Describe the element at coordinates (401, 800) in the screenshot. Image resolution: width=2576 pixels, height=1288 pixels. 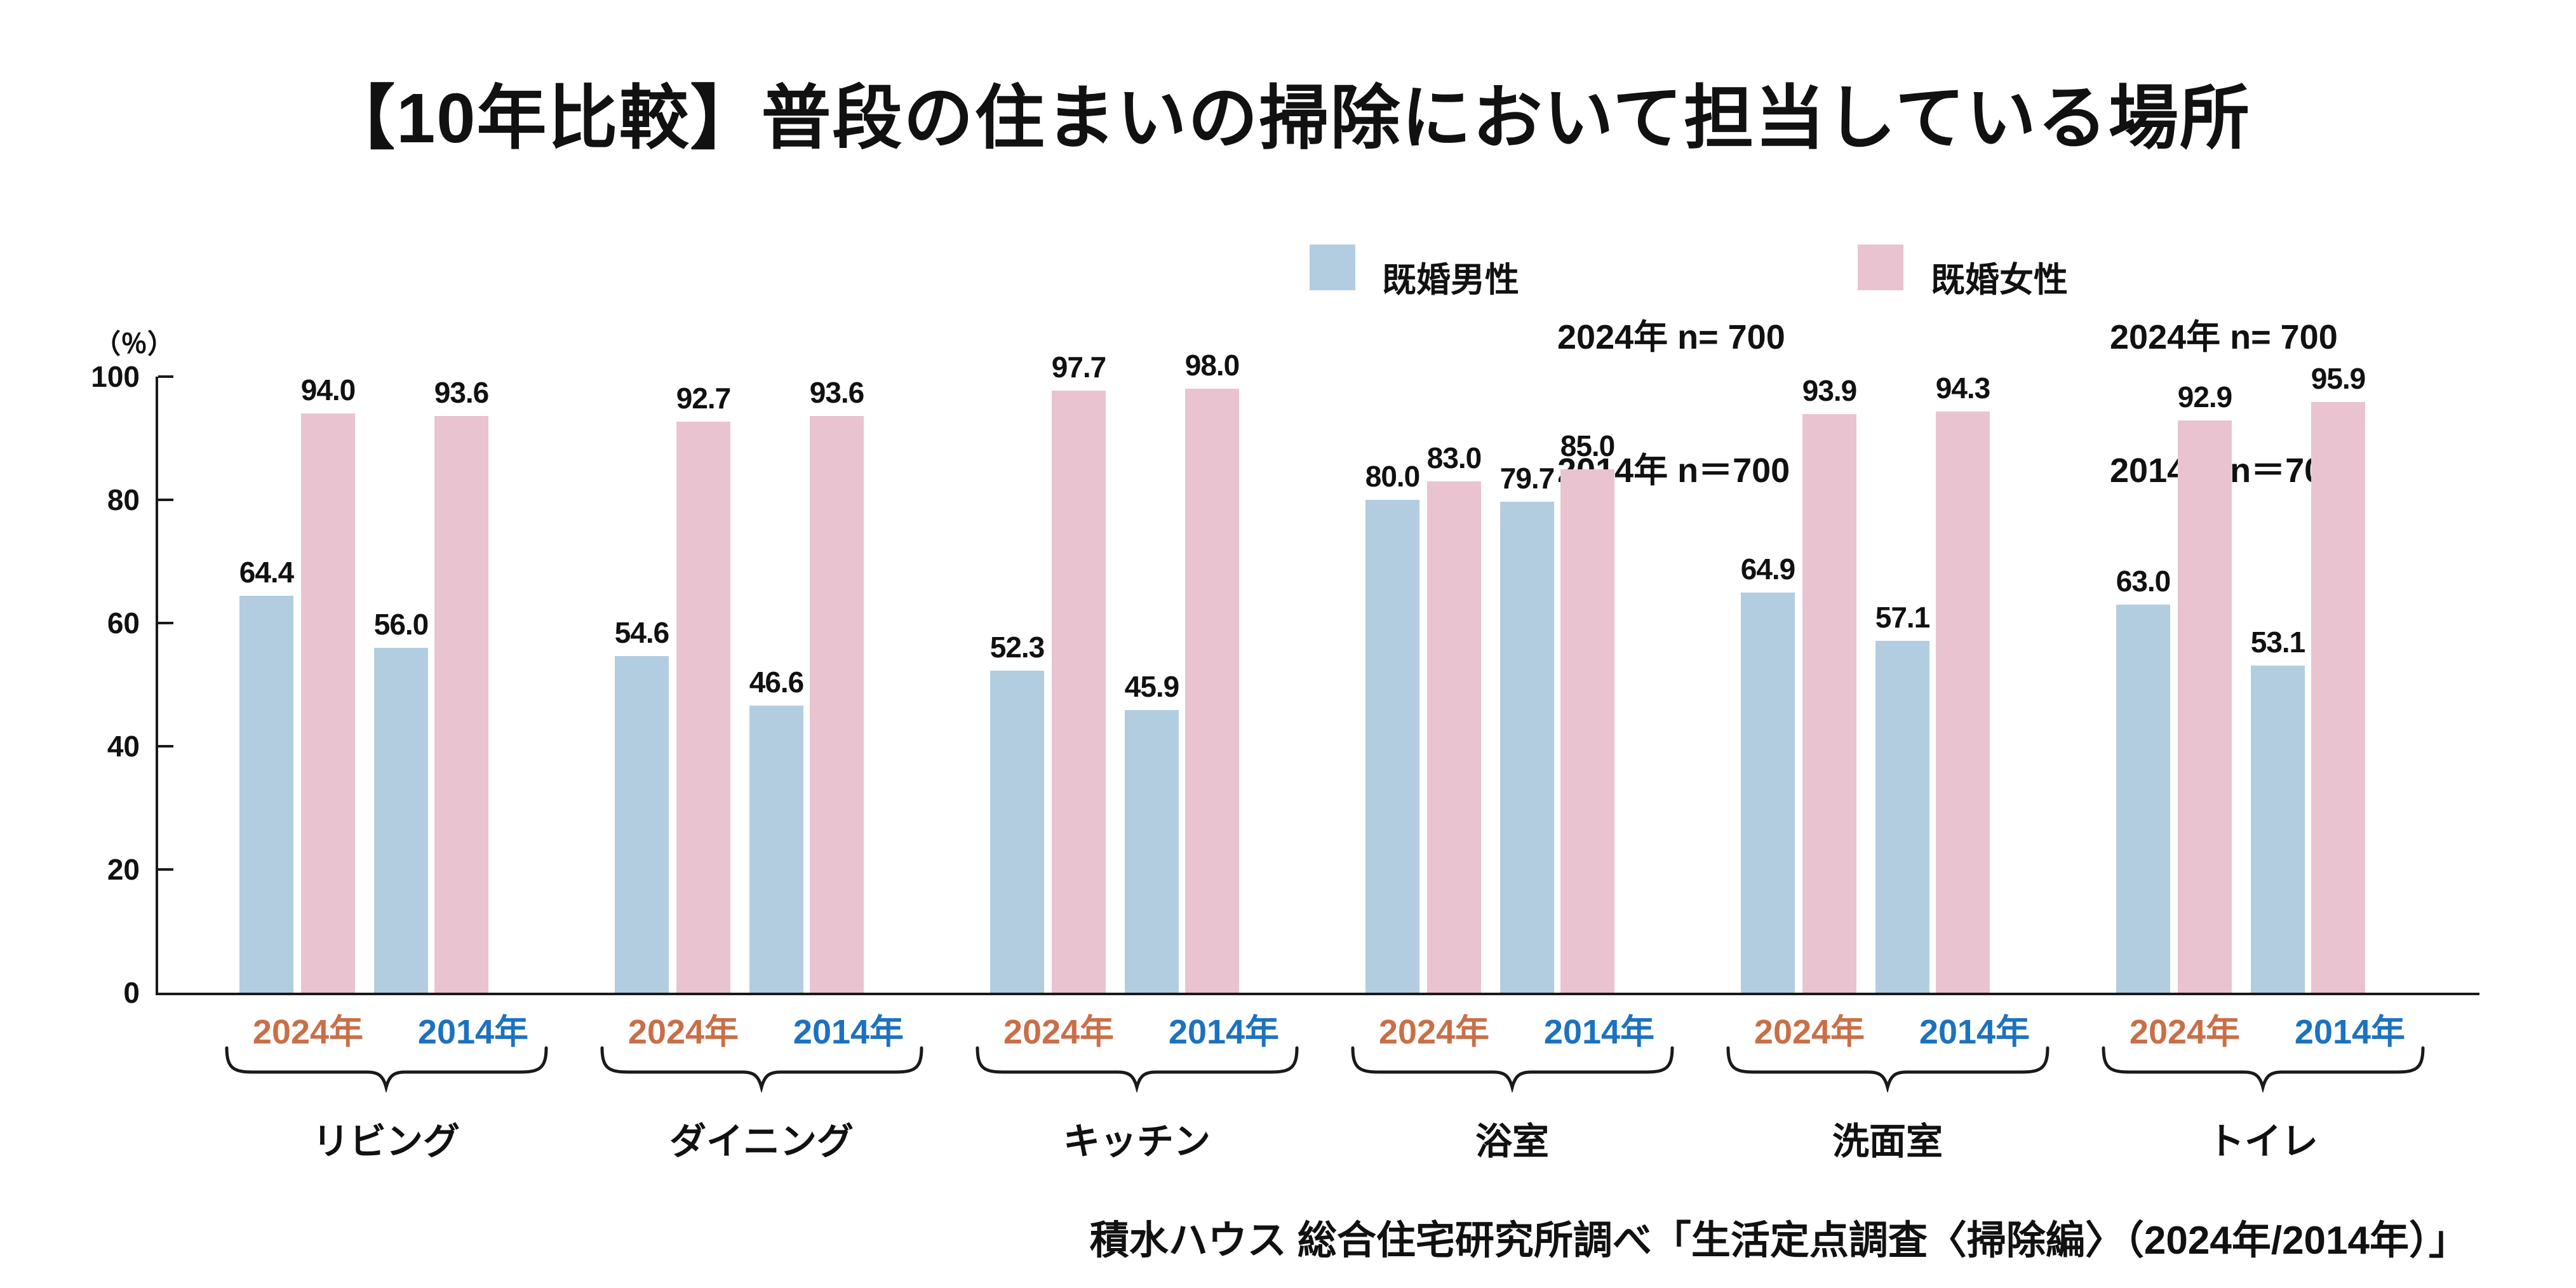
I see `bar-male-2014年-リビング: 56.0` at that location.